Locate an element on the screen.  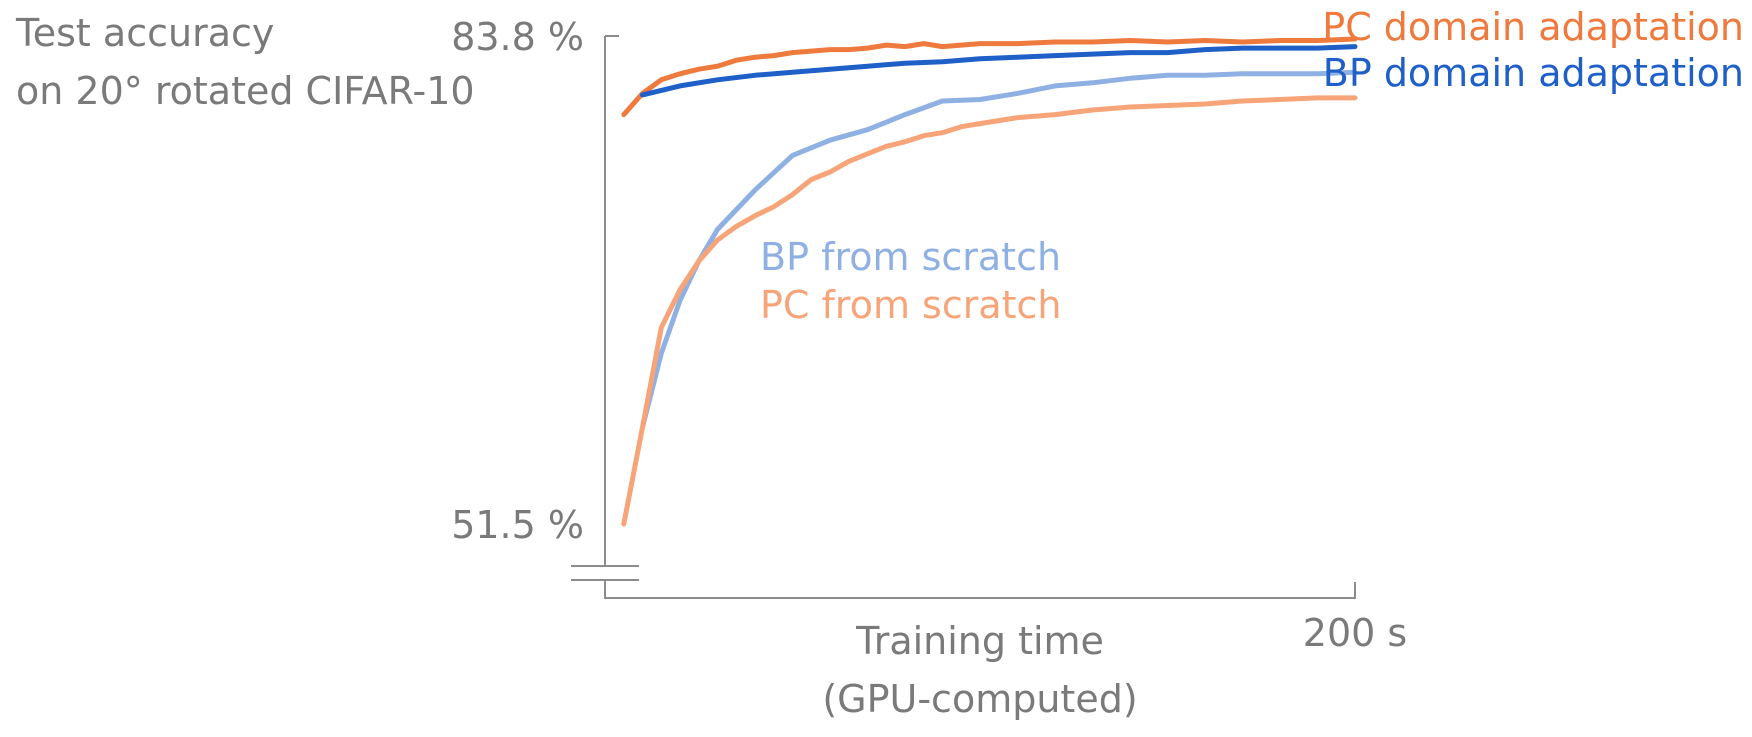
x-axis is located at coordinates (980, 589).